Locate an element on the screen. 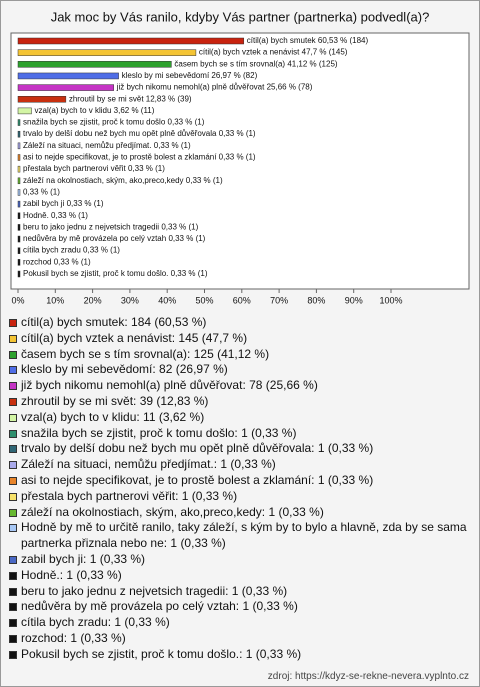 This screenshot has width=480, height=687. value-label: 47,7 % (145) is located at coordinates (325, 52).